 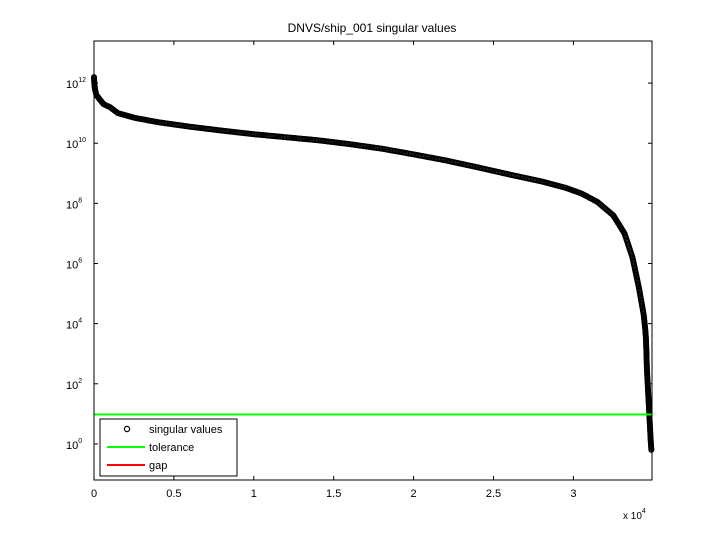 I want to click on y-tick-exp: 12, so click(x=82, y=80).